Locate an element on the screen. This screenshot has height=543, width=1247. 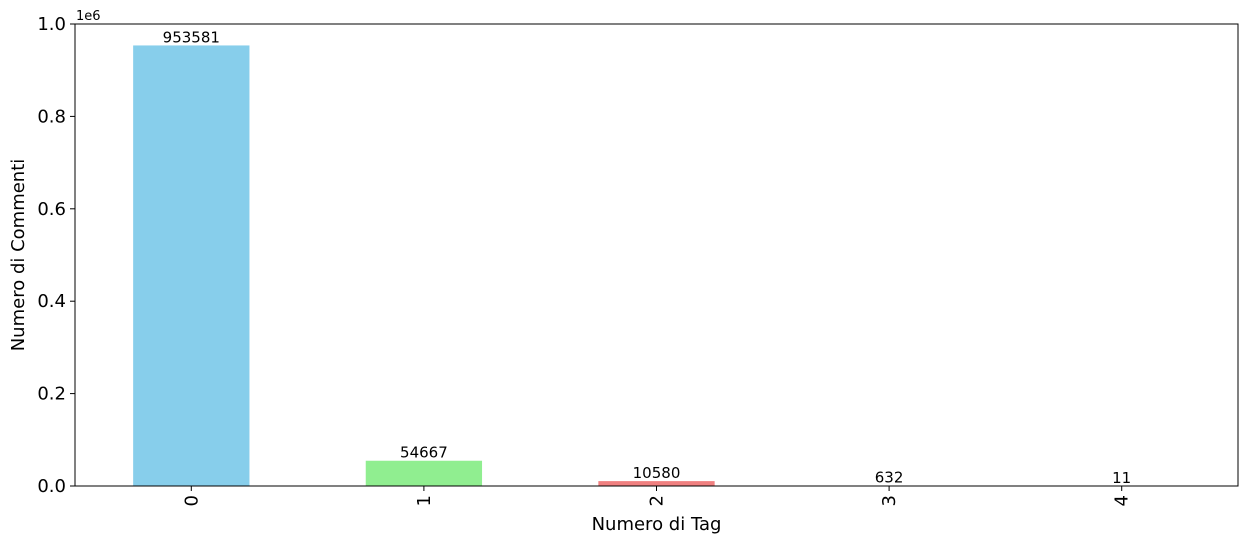
x-tick-label: 2 is located at coordinates (657, 500).